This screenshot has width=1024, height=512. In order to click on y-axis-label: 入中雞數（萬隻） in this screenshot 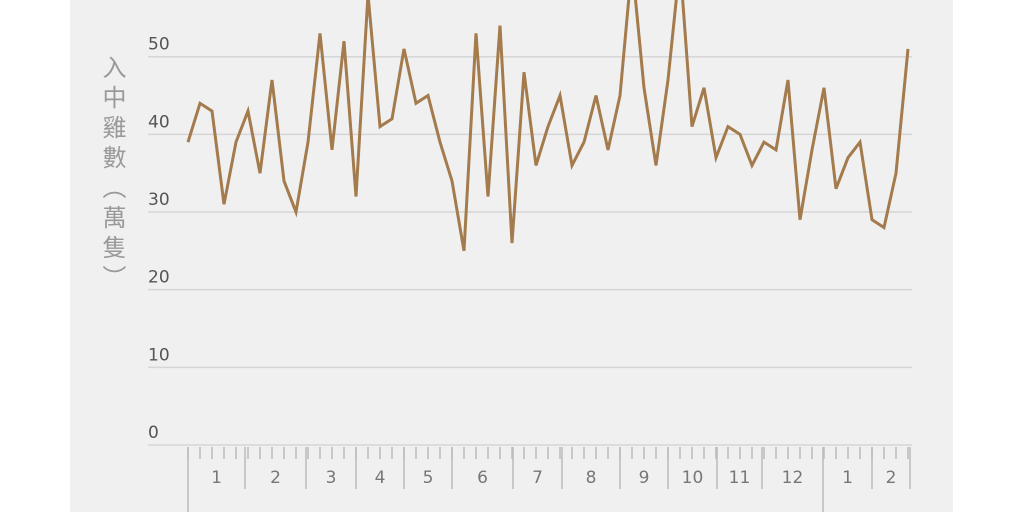, I will do `click(112, 175)`.